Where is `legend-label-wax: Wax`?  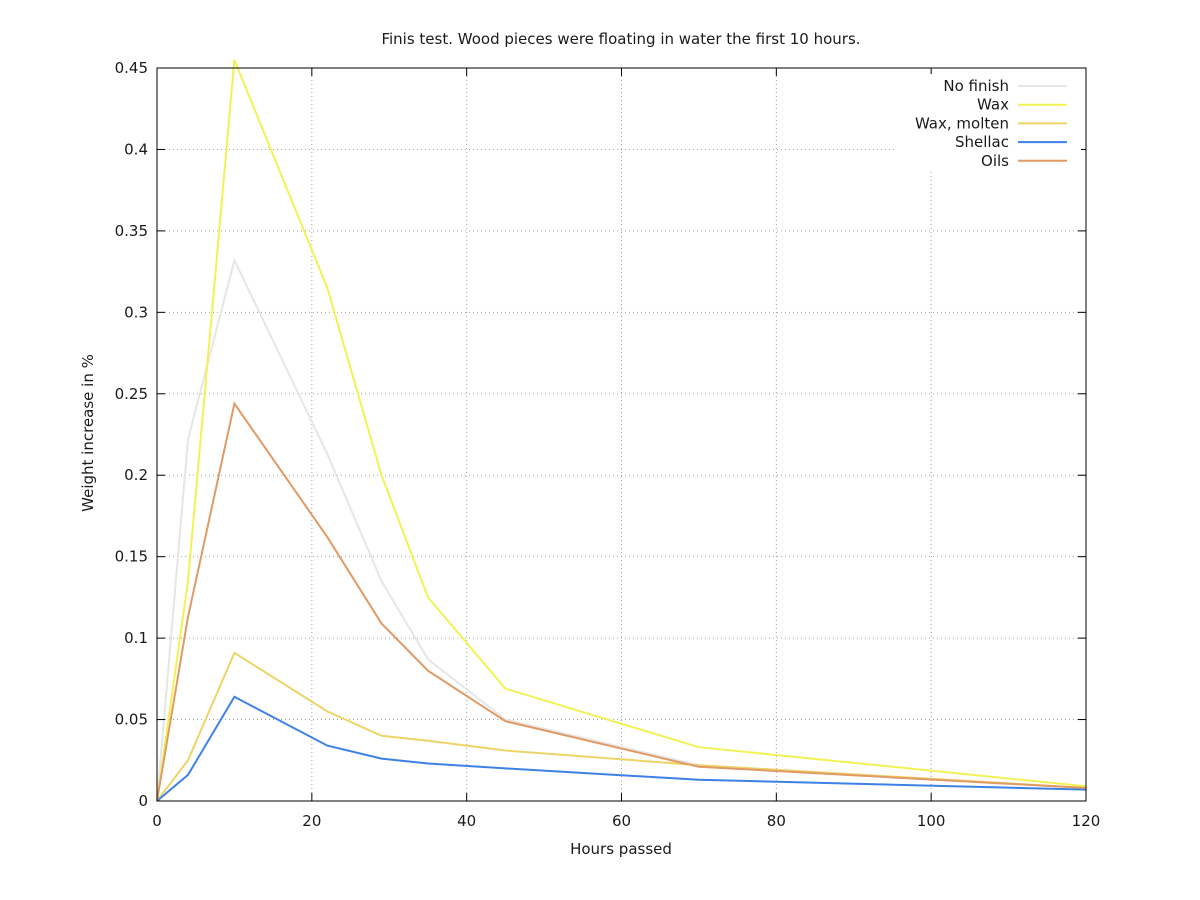
legend-label-wax: Wax is located at coordinates (993, 105).